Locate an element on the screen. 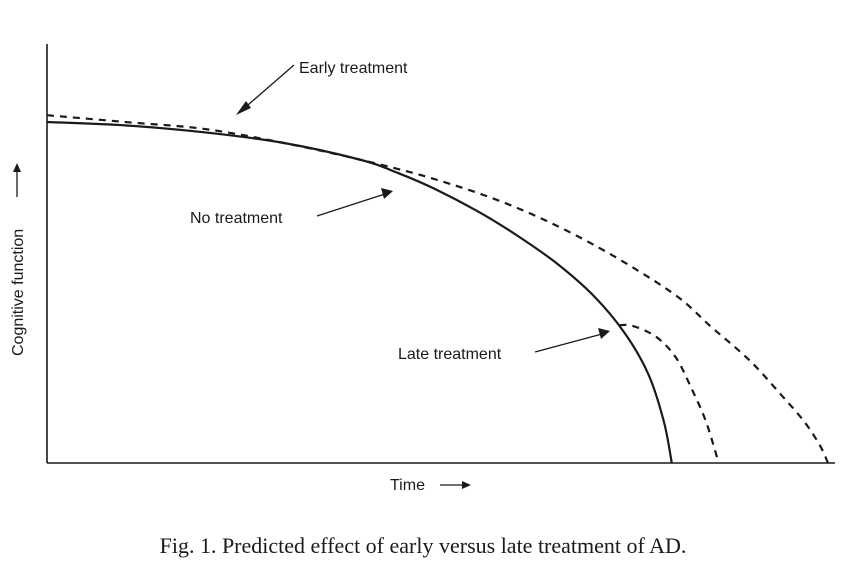 This screenshot has width=846, height=577. annotation-late-label: Late treatment is located at coordinates (450, 354).